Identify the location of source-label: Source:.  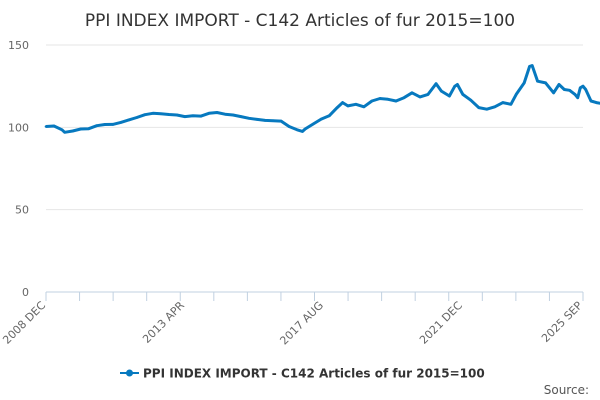
(566, 390).